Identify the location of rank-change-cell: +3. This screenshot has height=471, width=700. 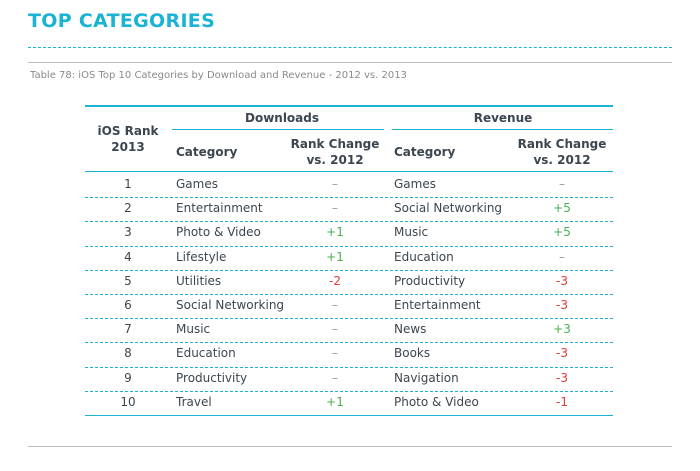
(562, 329).